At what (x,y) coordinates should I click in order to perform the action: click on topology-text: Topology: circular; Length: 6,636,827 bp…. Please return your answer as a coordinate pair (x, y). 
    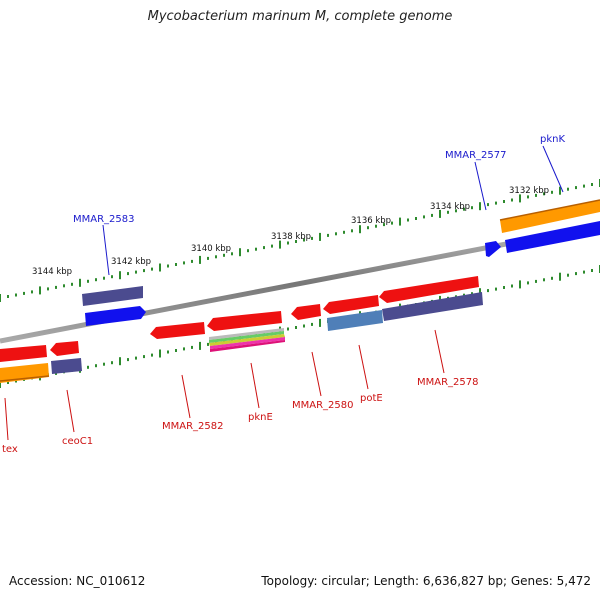
    Looking at the image, I should click on (426, 581).